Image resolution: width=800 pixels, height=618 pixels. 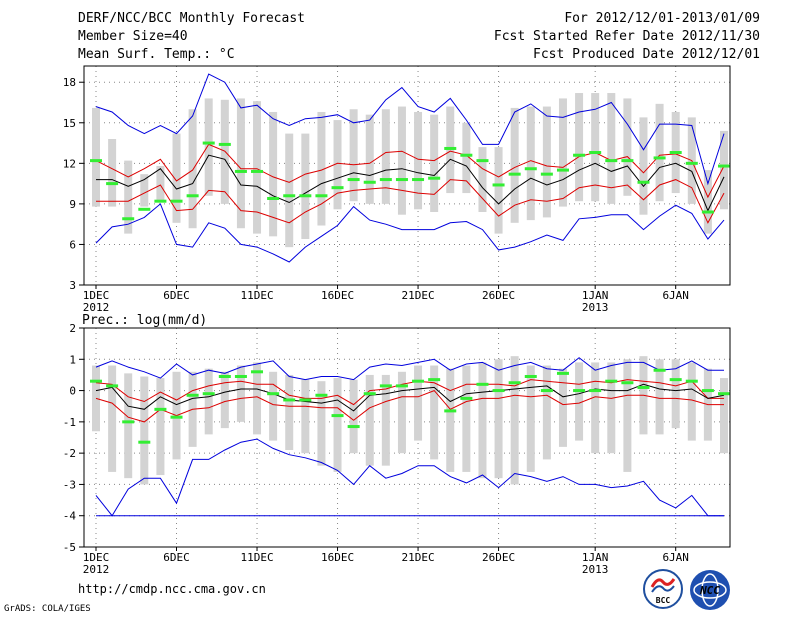 What do you see at coordinates (410, 129) in the screenshot?
I see `temp-max-line` at bounding box center [410, 129].